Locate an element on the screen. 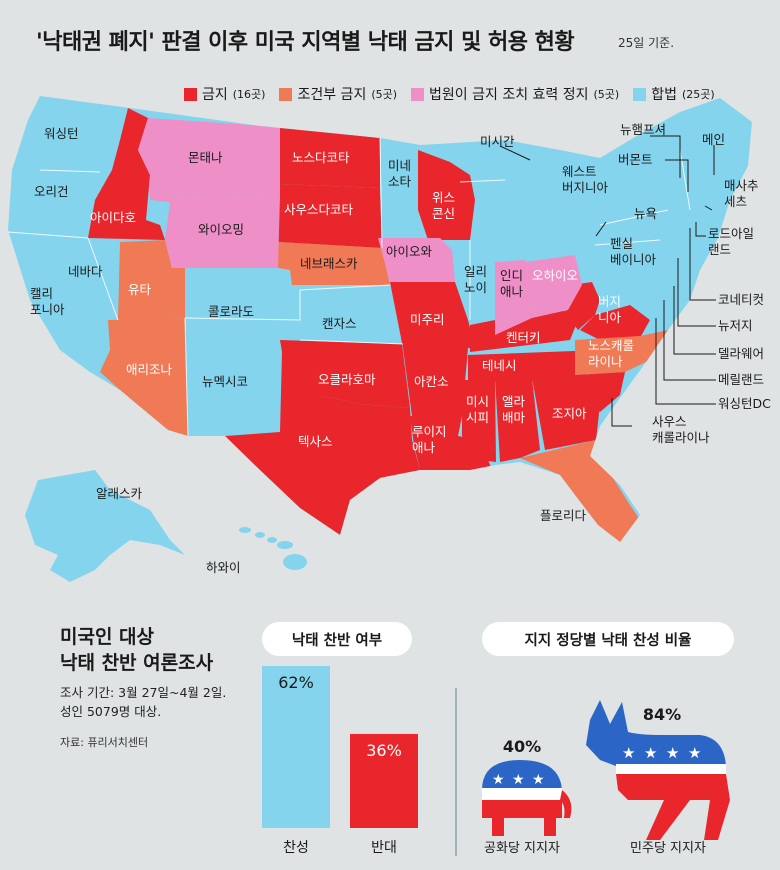 The width and height of the screenshot is (780, 870). label-south-carolina: 사우스 캐롤라이나 is located at coordinates (681, 429).